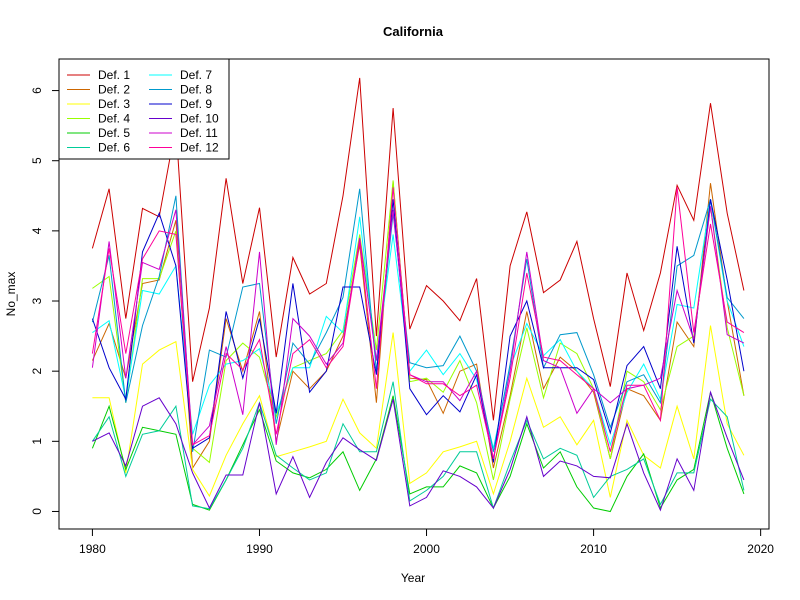 The width and height of the screenshot is (800, 600). I want to click on legend-label-def-1: Def. 1, so click(114, 75).